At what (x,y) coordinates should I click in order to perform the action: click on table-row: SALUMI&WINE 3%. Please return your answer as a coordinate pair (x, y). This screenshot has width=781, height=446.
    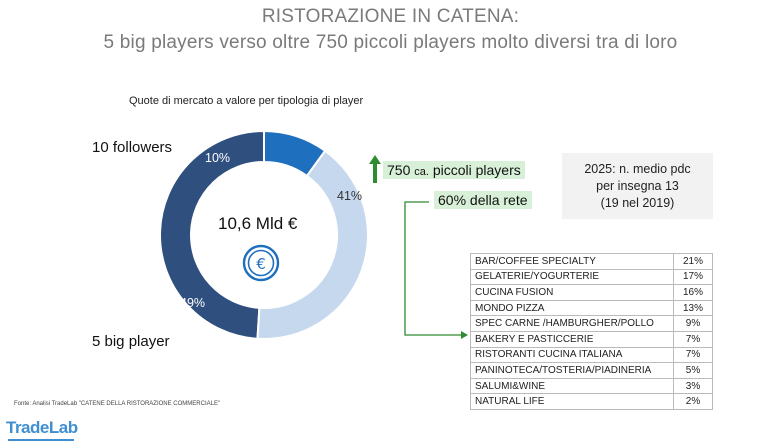
    Looking at the image, I should click on (591, 386).